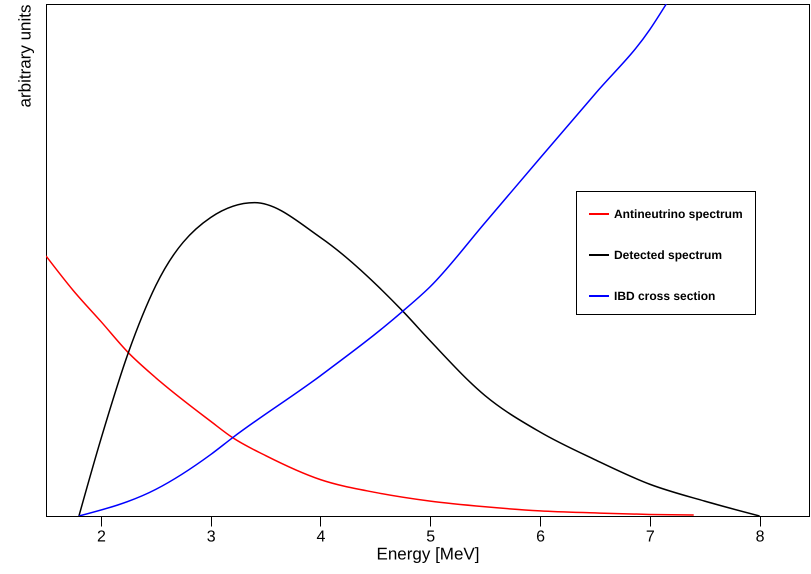 Image resolution: width=811 pixels, height=574 pixels. I want to click on x-axis-title: Energy [MeV], so click(428, 554).